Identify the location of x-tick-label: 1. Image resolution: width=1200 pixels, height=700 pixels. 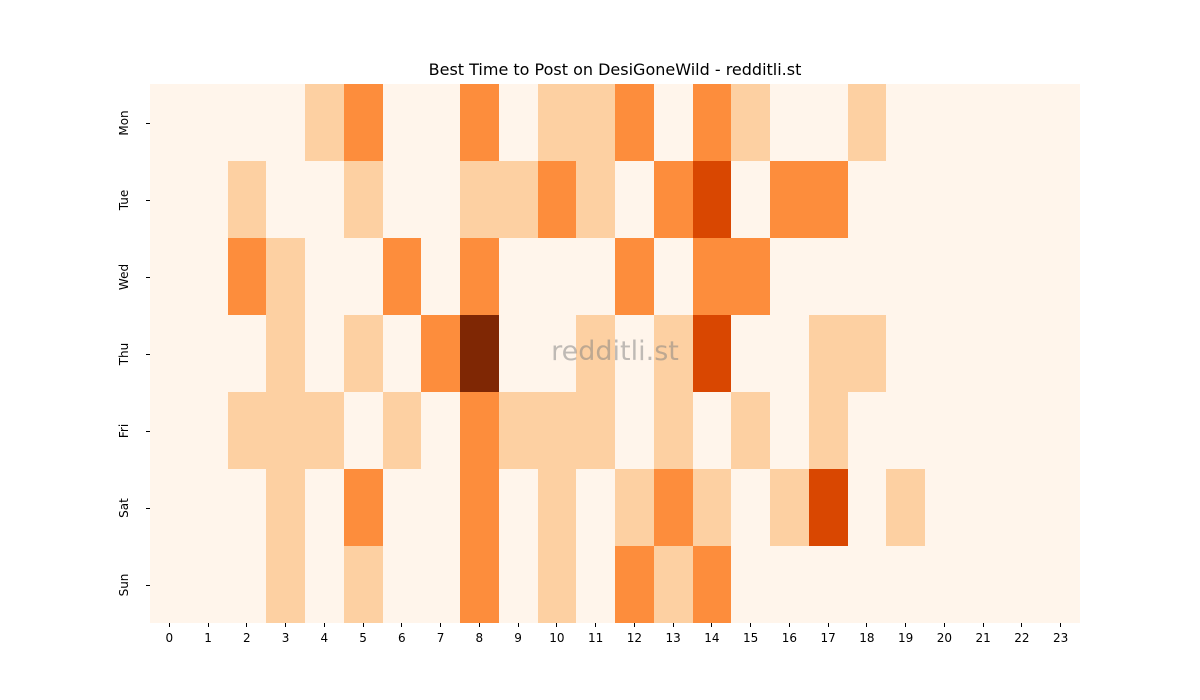
(208, 634).